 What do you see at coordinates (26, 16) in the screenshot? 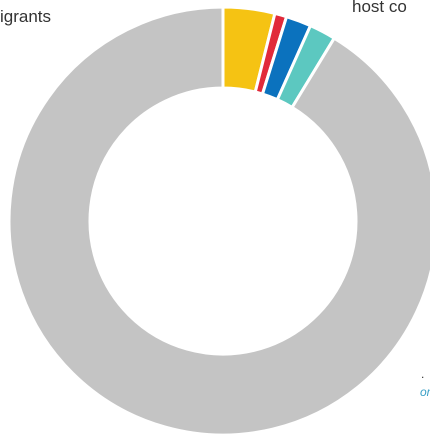
I see `chart-label-fragment: igrants` at bounding box center [26, 16].